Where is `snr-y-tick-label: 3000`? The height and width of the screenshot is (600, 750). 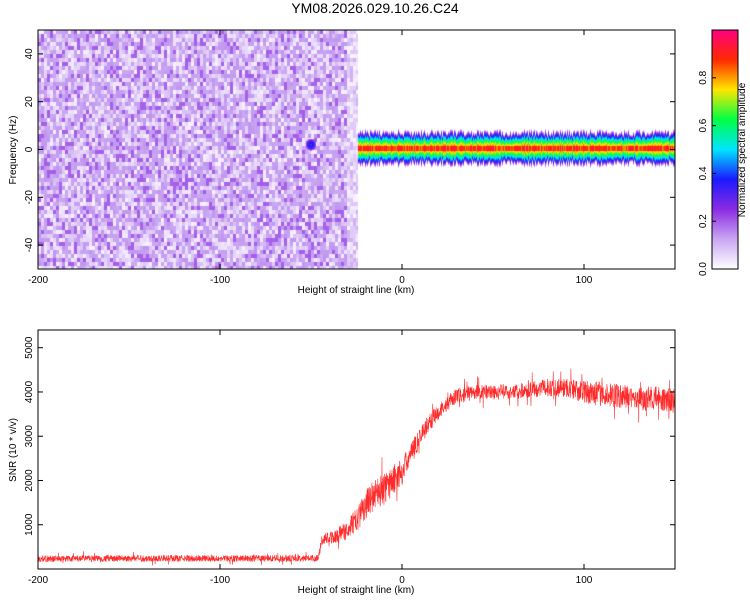
snr-y-tick-label: 3000 is located at coordinates (29, 436).